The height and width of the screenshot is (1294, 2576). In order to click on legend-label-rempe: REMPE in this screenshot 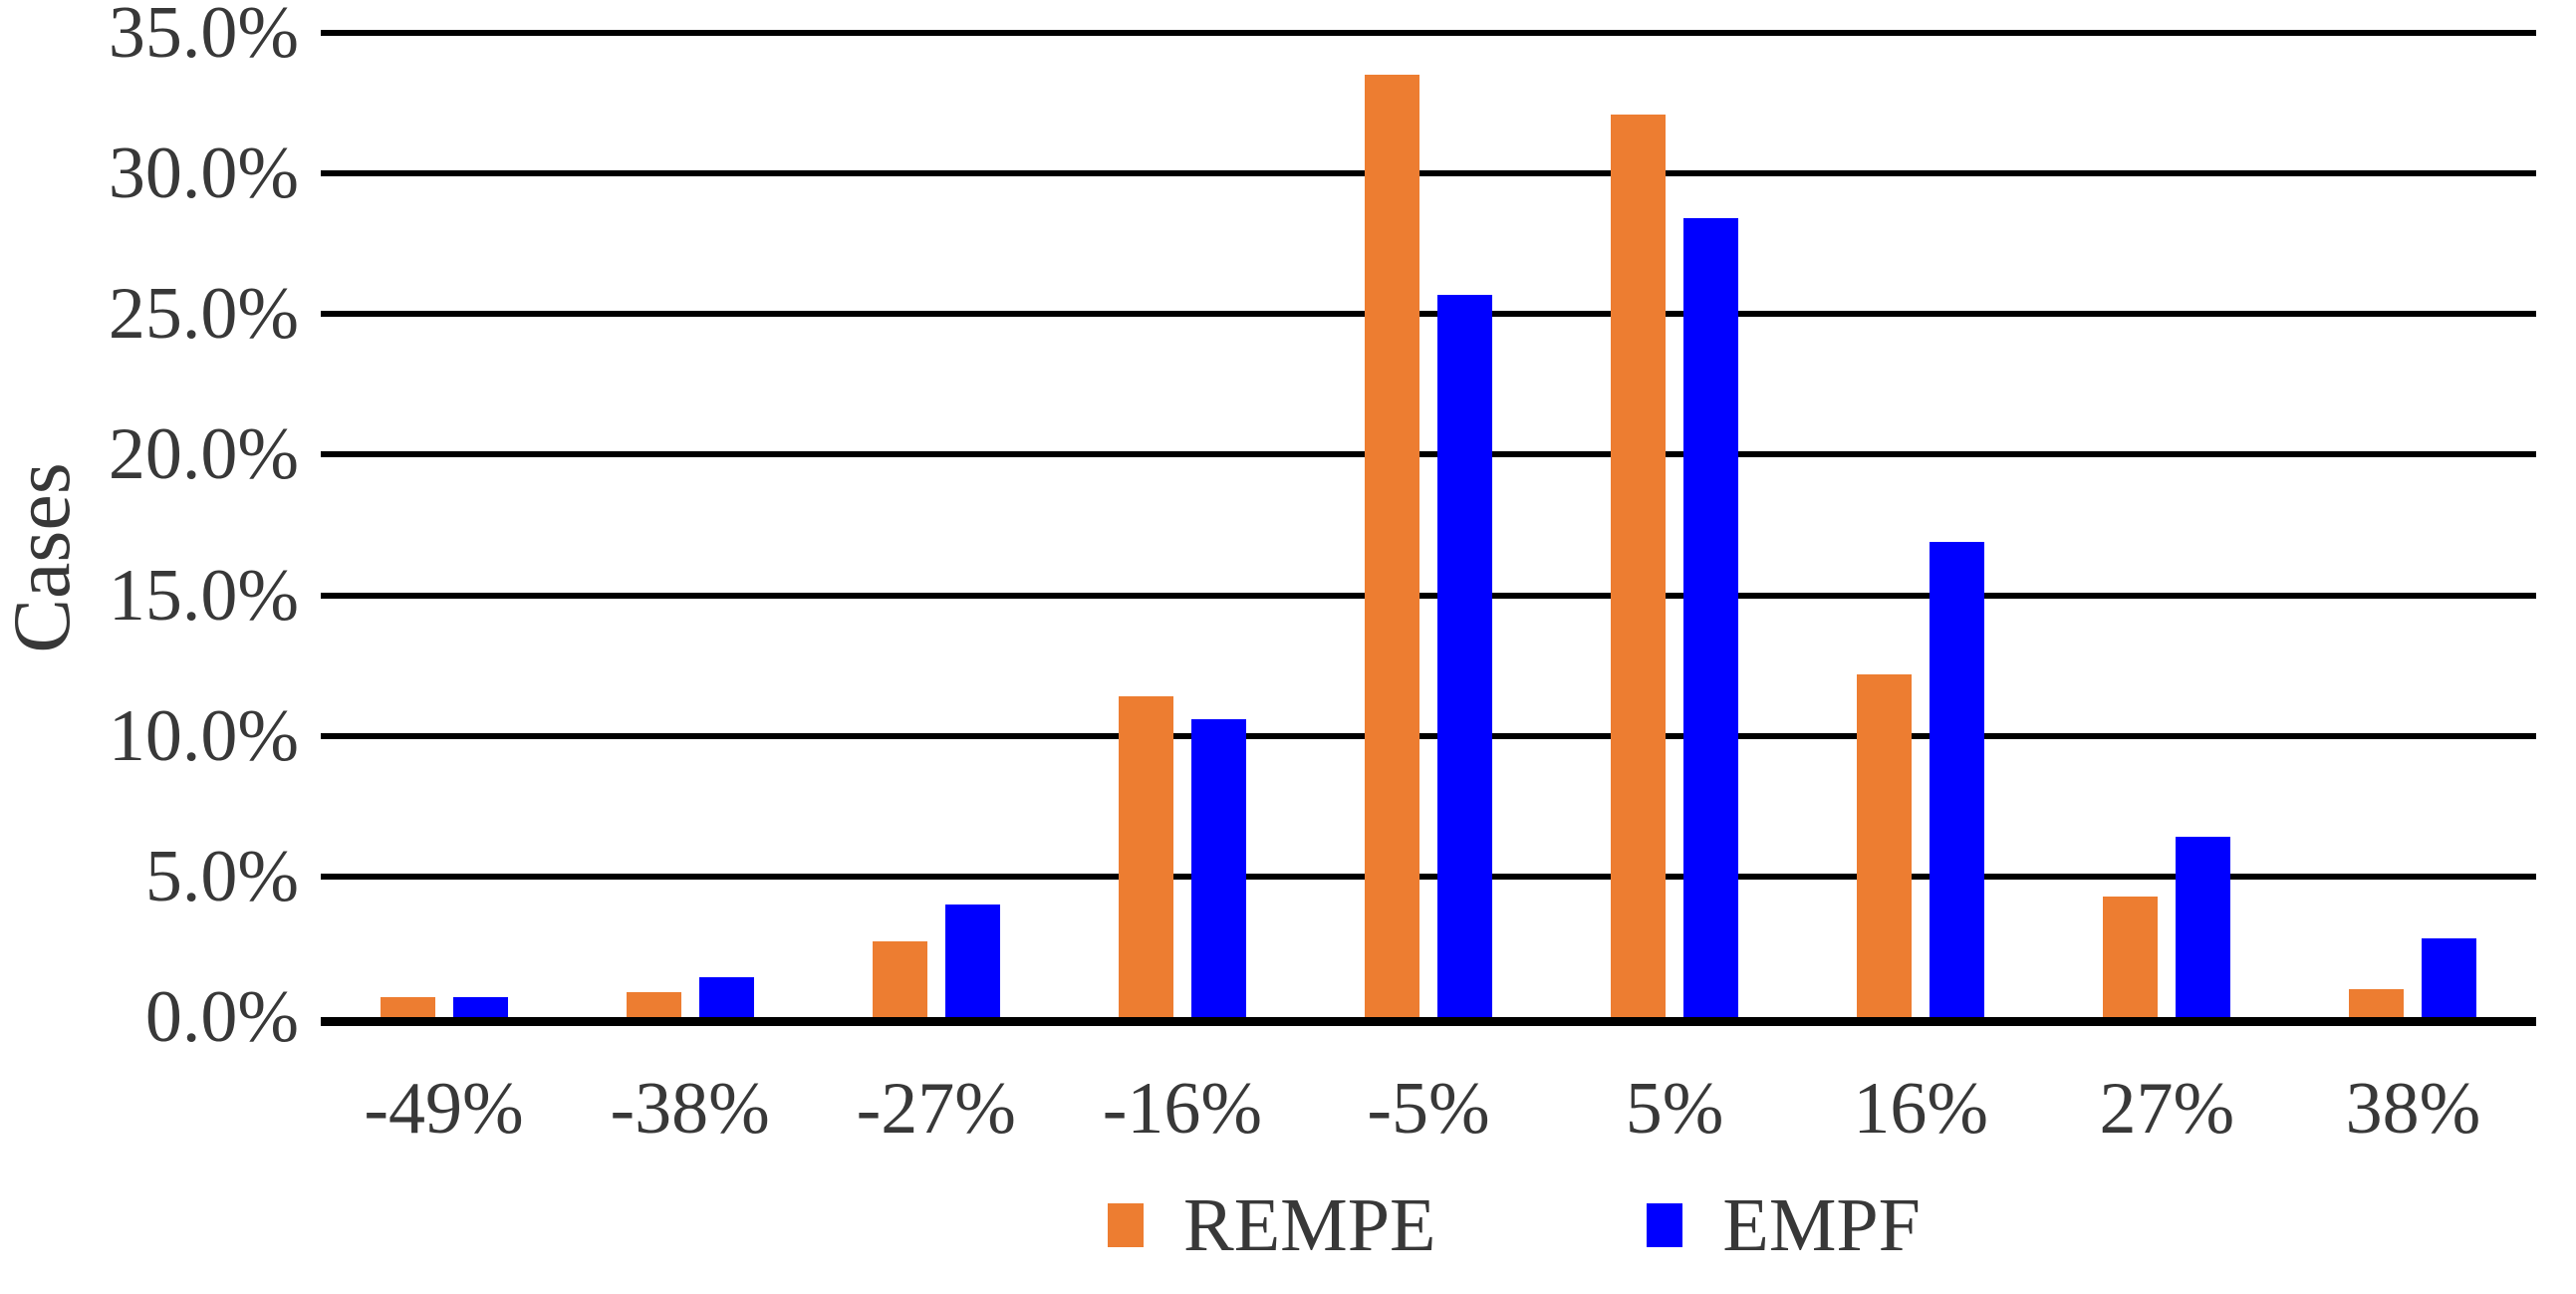, I will do `click(1309, 1225)`.